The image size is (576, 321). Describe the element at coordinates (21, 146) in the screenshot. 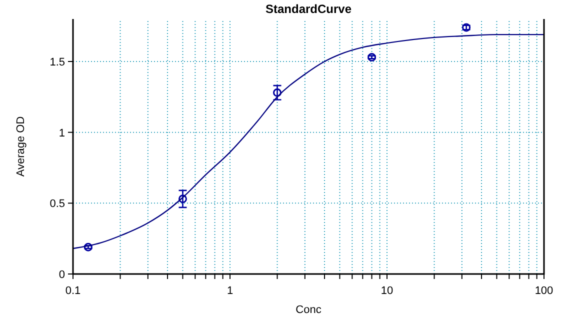

I see `y-axis-title: Average OD` at that location.